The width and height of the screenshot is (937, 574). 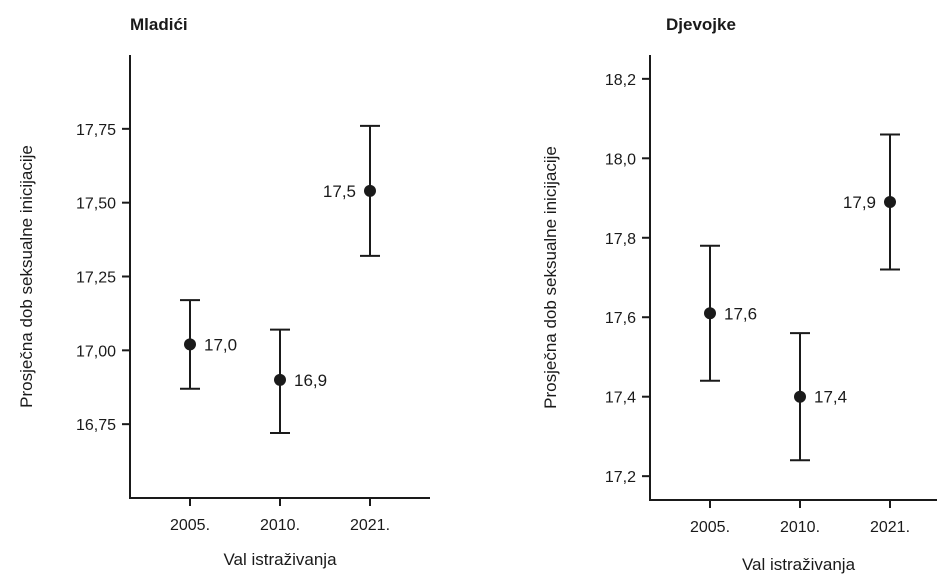 I want to click on y-tick-label: 17,25, so click(x=96, y=278).